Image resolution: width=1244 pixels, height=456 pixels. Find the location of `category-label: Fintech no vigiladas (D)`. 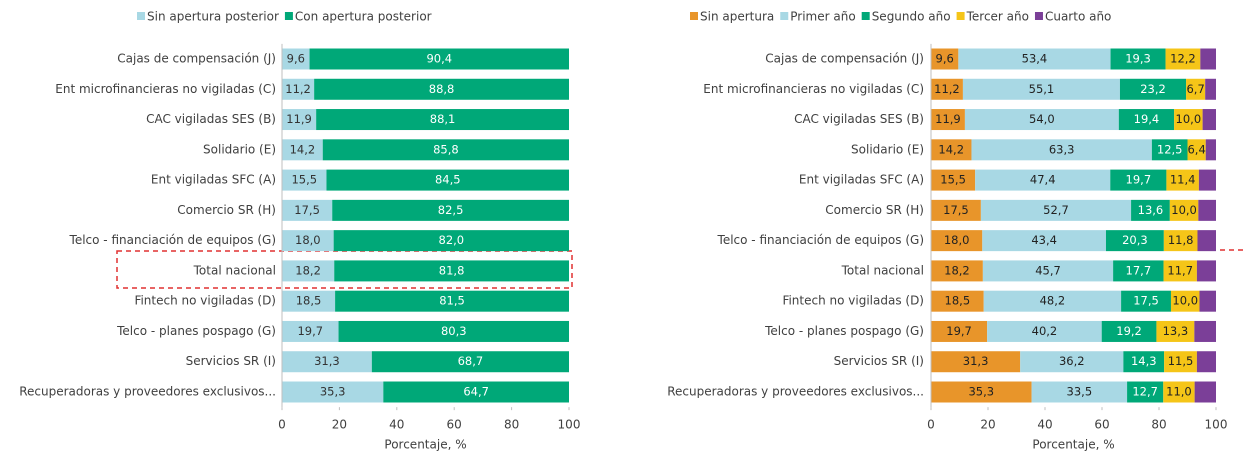

category-label: Fintech no vigiladas (D) is located at coordinates (205, 301).